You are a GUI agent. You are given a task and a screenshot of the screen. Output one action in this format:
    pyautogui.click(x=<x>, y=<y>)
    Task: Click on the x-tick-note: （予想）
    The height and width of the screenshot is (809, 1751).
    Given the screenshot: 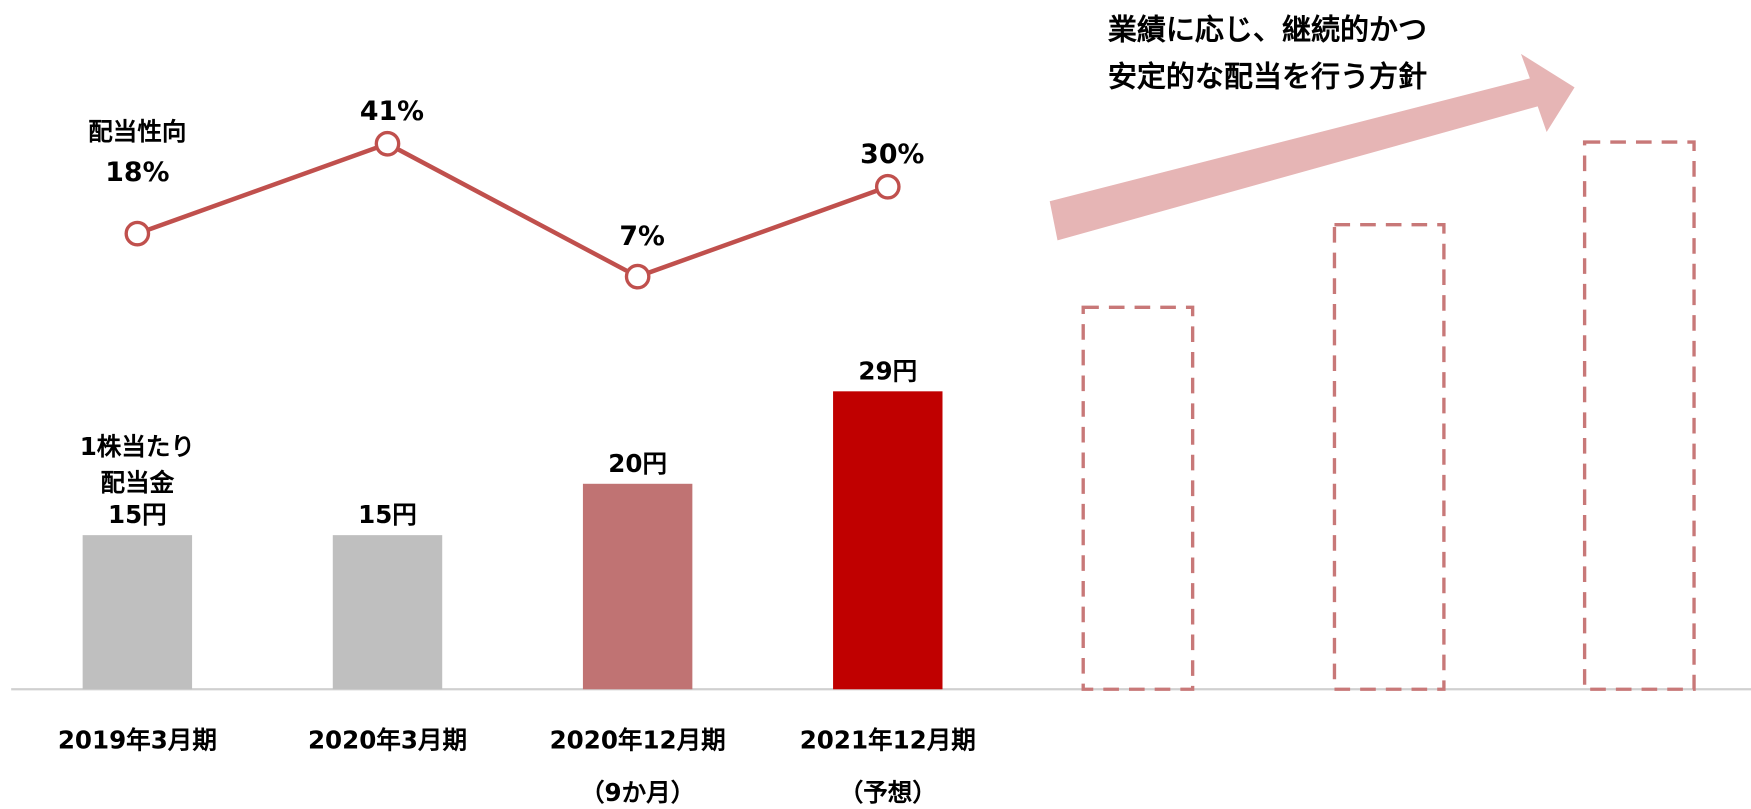 What is the action you would take?
    pyautogui.click(x=888, y=792)
    